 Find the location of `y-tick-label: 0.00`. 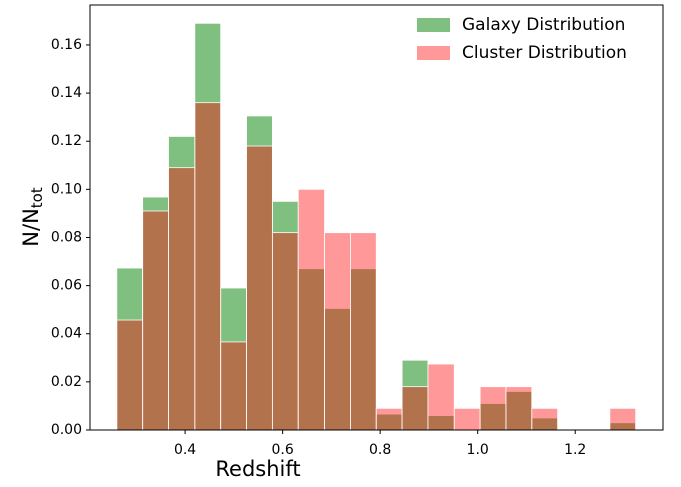

y-tick-label: 0.00 is located at coordinates (66, 430).